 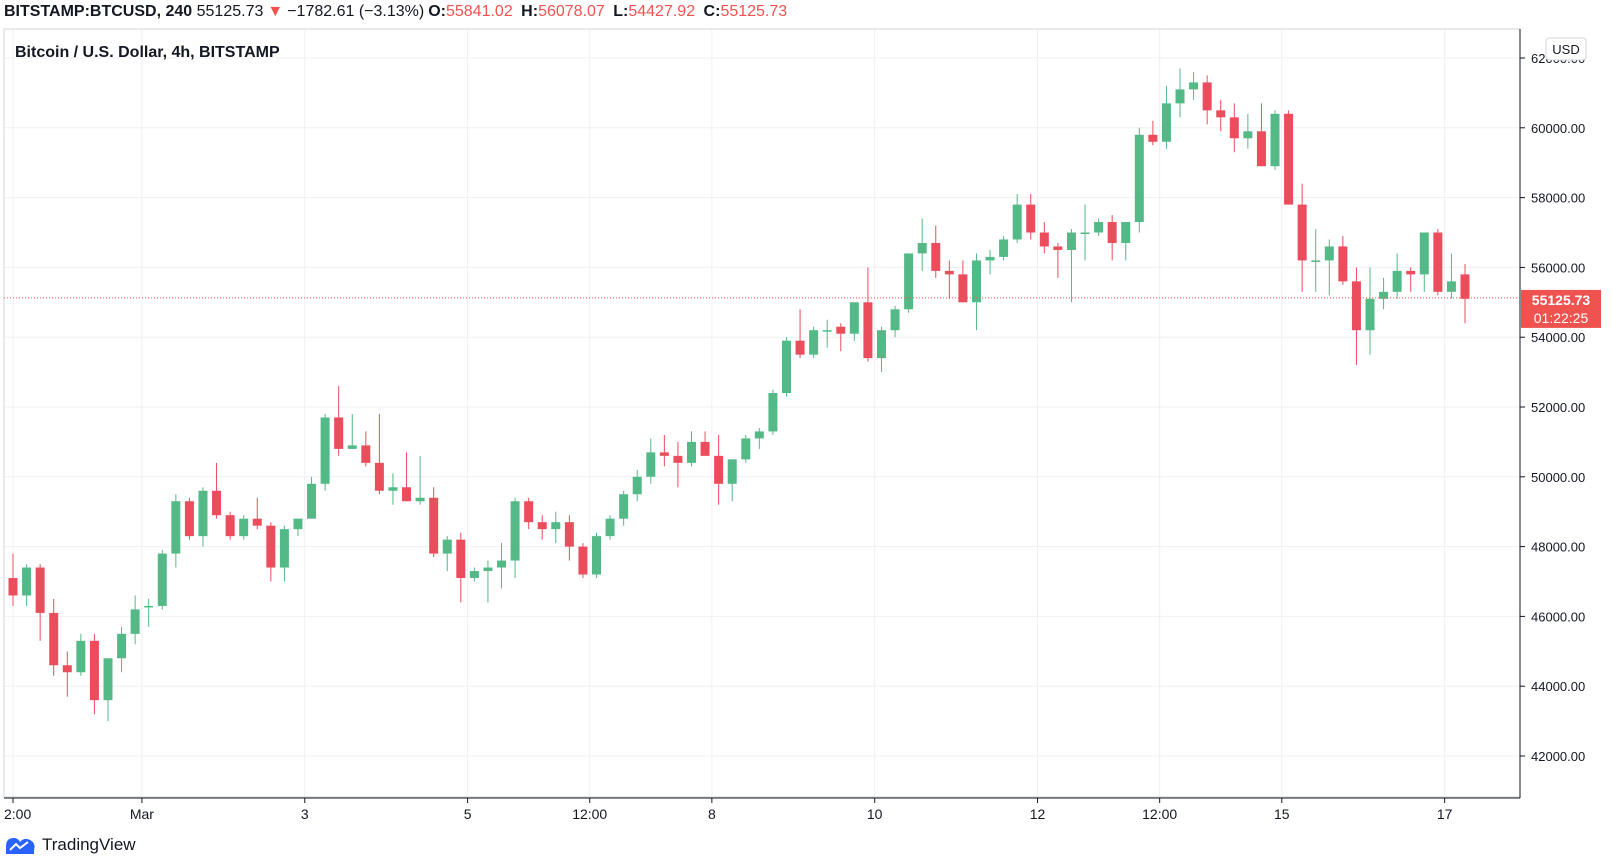 What do you see at coordinates (1566, 49) in the screenshot?
I see `currency-badge: USD` at bounding box center [1566, 49].